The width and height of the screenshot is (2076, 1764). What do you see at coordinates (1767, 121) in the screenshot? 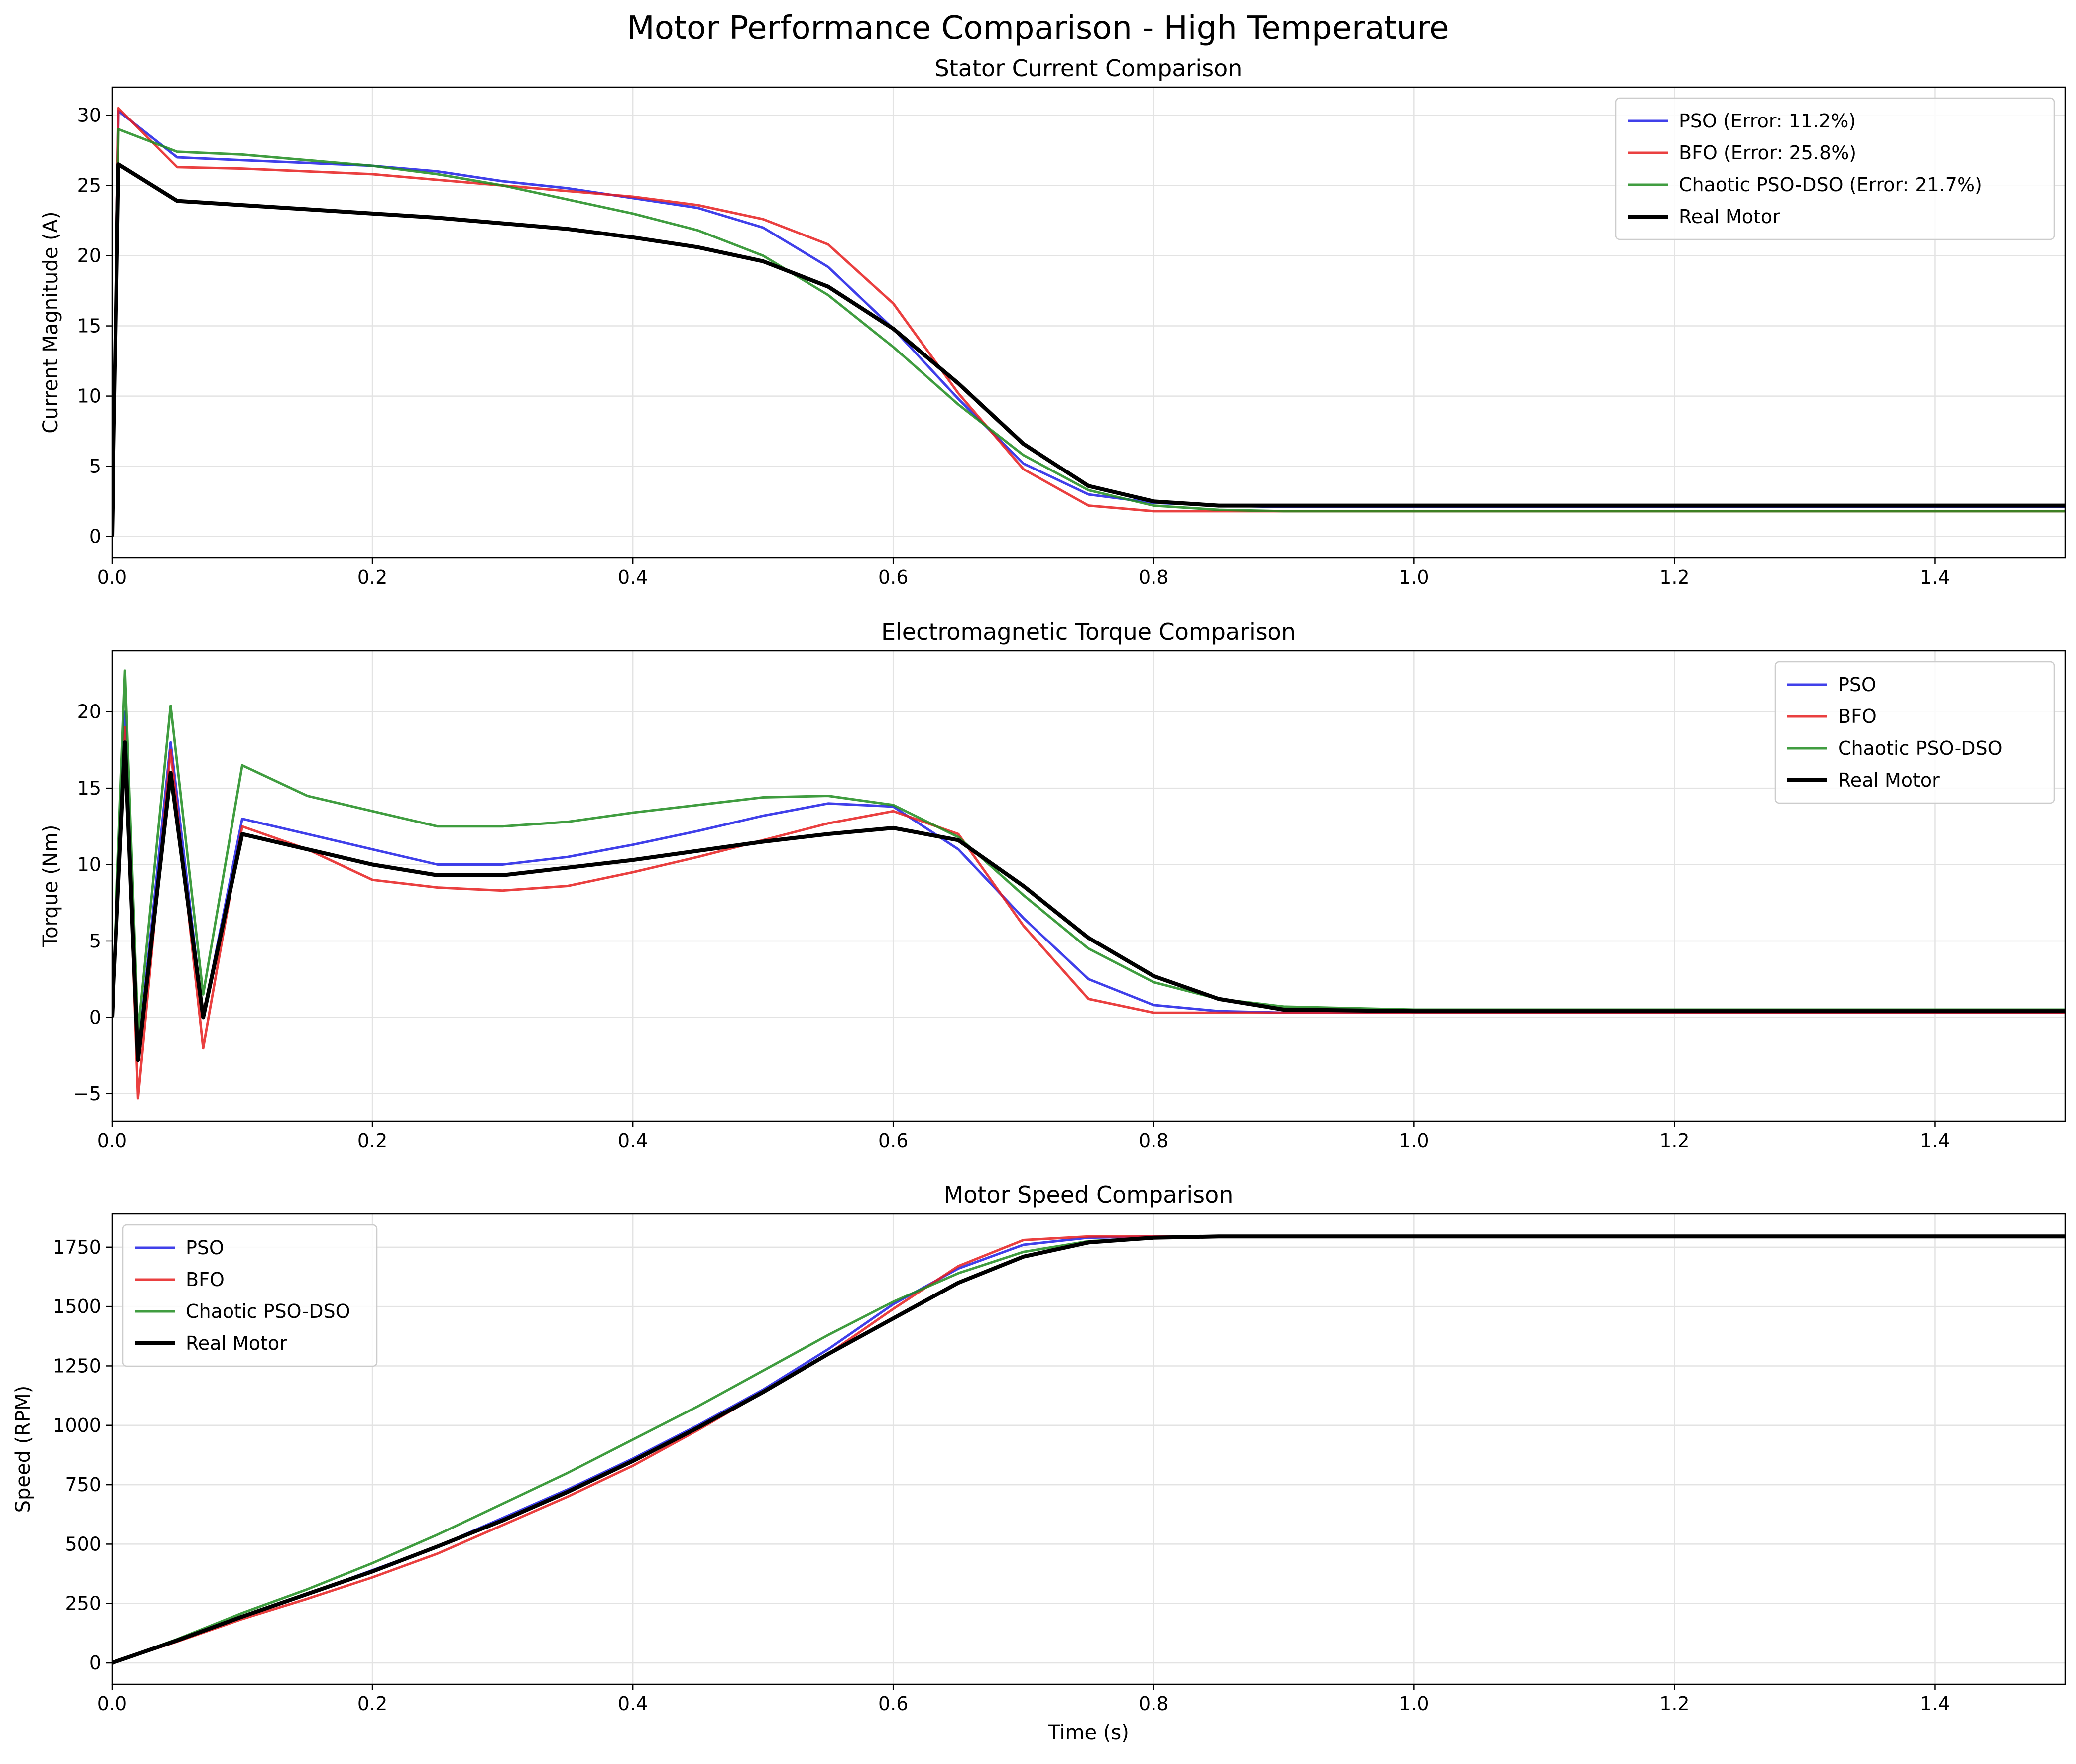
I see `legend-entry: PSO (Error: 11.2%)` at bounding box center [1767, 121].